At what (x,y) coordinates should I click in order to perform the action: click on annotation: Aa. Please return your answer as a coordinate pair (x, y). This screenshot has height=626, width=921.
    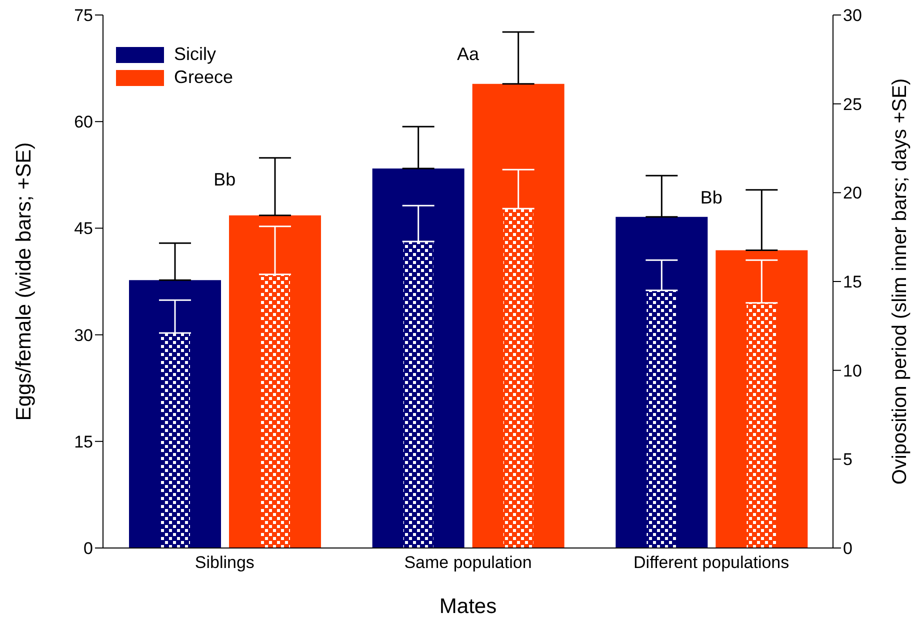
    Looking at the image, I should click on (468, 54).